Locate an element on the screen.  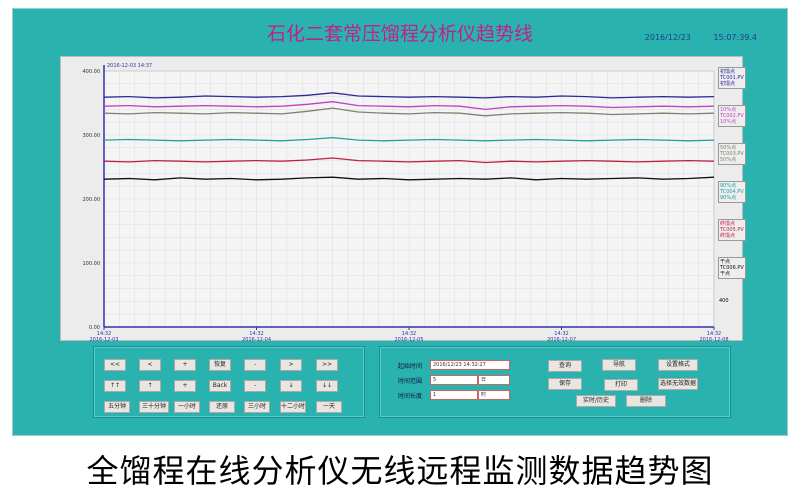
nav-button: 三十分钟 is located at coordinates (154, 407).